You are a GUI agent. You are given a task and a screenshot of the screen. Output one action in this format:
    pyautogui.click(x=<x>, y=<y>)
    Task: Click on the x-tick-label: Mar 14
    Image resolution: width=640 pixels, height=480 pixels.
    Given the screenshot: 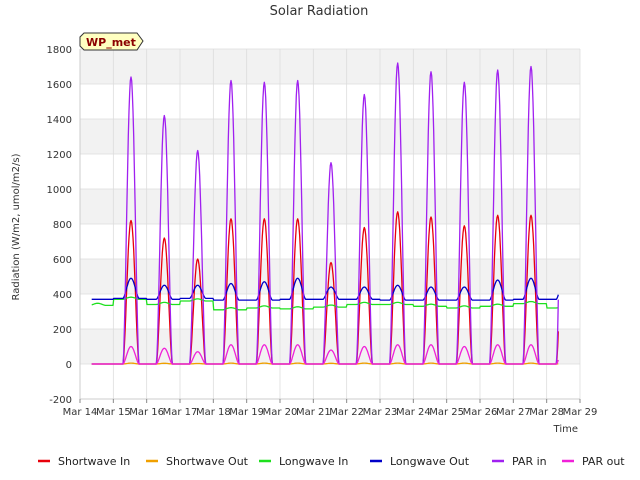 What is the action you would take?
    pyautogui.click(x=80, y=412)
    